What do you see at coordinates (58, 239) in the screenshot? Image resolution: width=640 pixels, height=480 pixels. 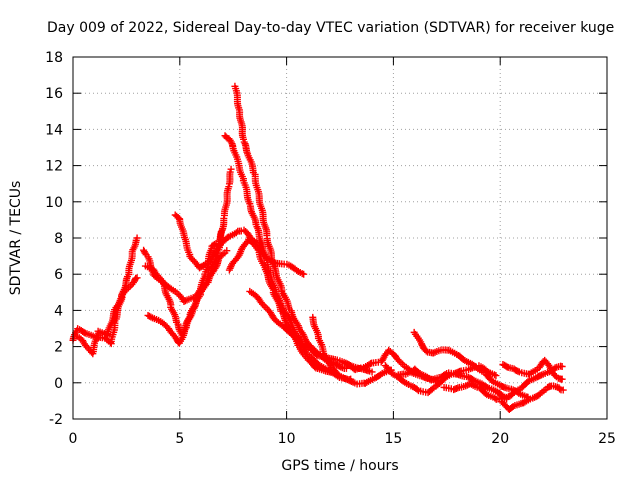 I see `y-tick-label: 8` at bounding box center [58, 239].